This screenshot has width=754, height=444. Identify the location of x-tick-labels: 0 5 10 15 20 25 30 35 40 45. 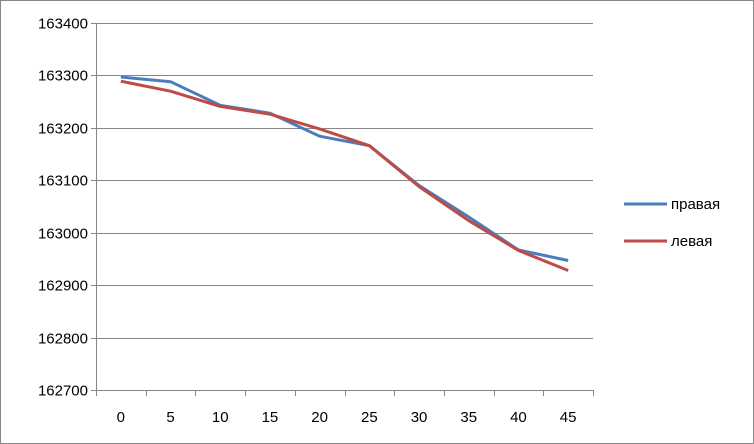
(347, 417).